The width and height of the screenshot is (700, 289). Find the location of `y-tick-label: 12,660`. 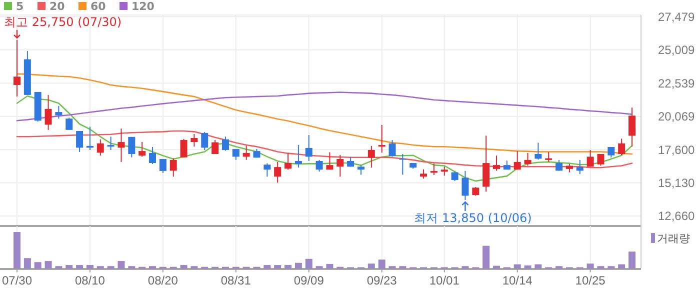

y-tick-label: 12,660 is located at coordinates (677, 216).